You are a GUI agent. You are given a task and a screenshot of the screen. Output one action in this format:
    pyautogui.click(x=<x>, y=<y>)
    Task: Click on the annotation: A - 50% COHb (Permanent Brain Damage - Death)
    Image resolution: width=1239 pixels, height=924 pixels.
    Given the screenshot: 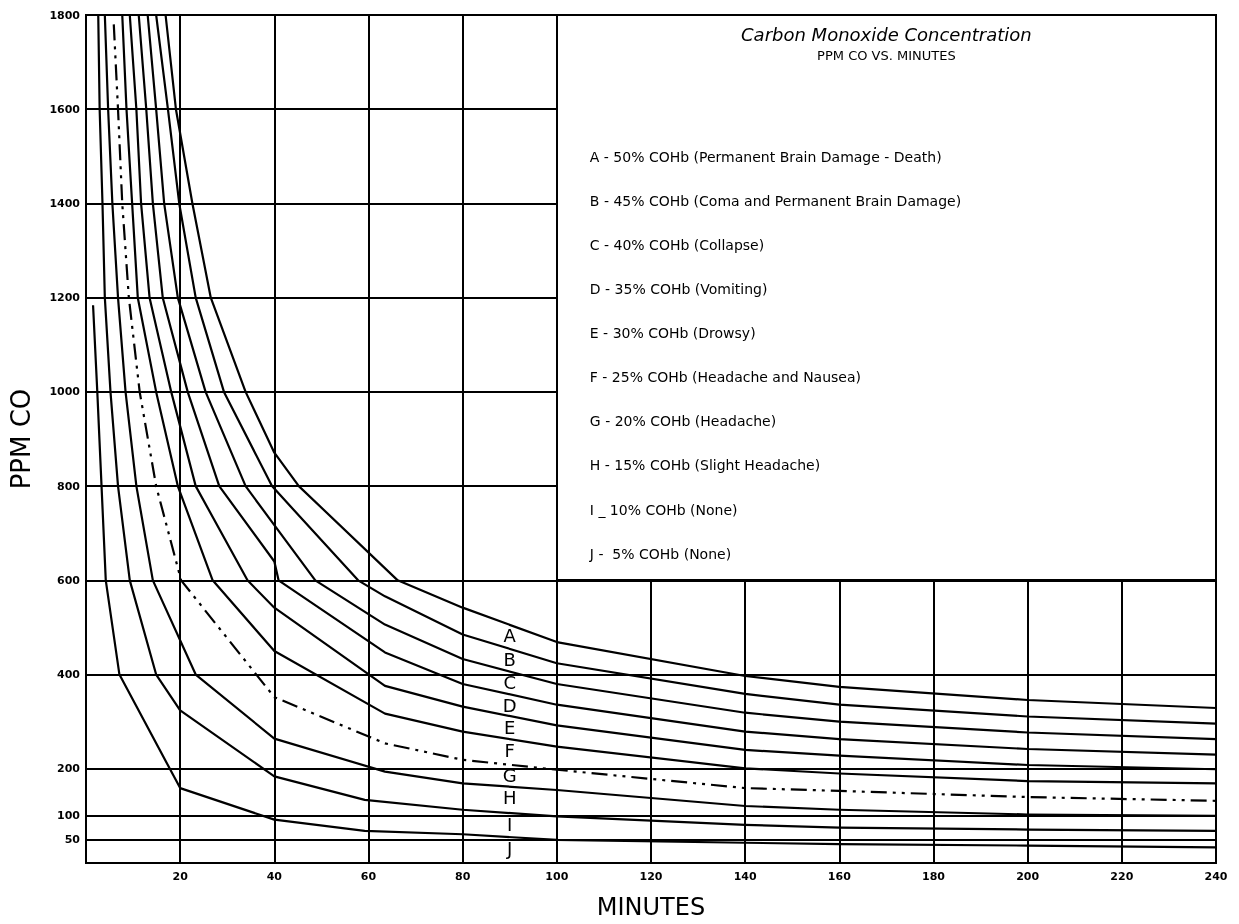 What is the action you would take?
    pyautogui.click(x=765, y=156)
    